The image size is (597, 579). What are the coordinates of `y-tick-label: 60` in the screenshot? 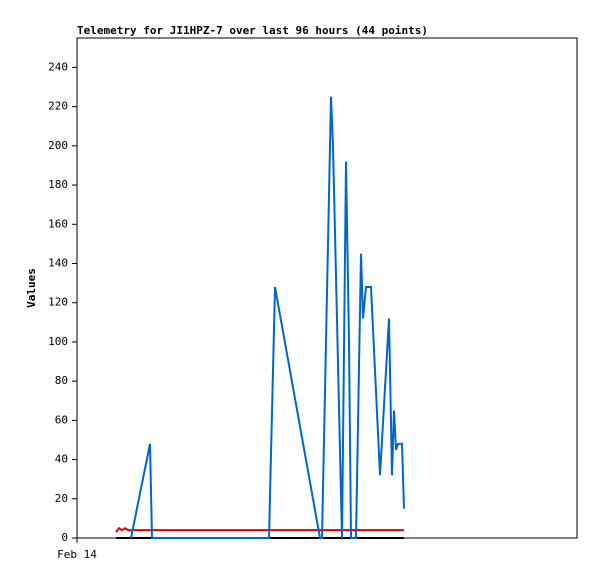 It's located at (61, 419).